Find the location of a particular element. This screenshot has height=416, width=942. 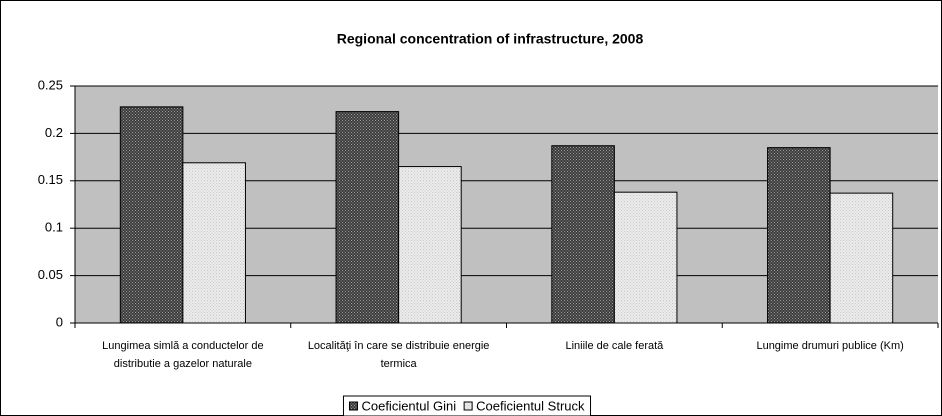

y-tick-label: 0.15 is located at coordinates (50, 179).